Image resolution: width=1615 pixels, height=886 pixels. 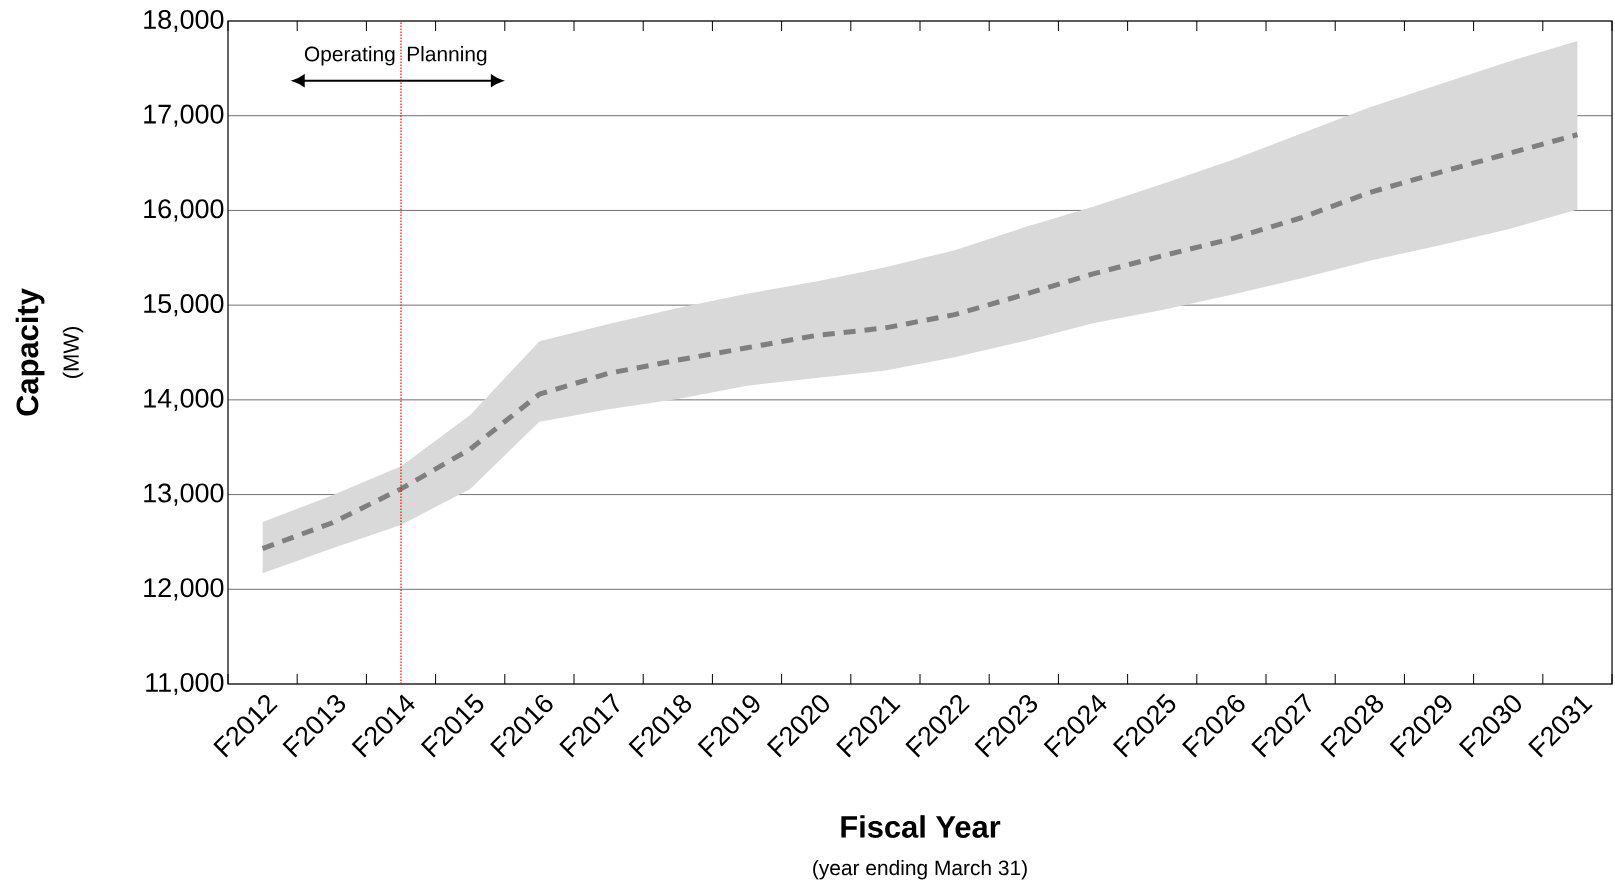 I want to click on y-tick-label: 16,000, so click(x=184, y=210).